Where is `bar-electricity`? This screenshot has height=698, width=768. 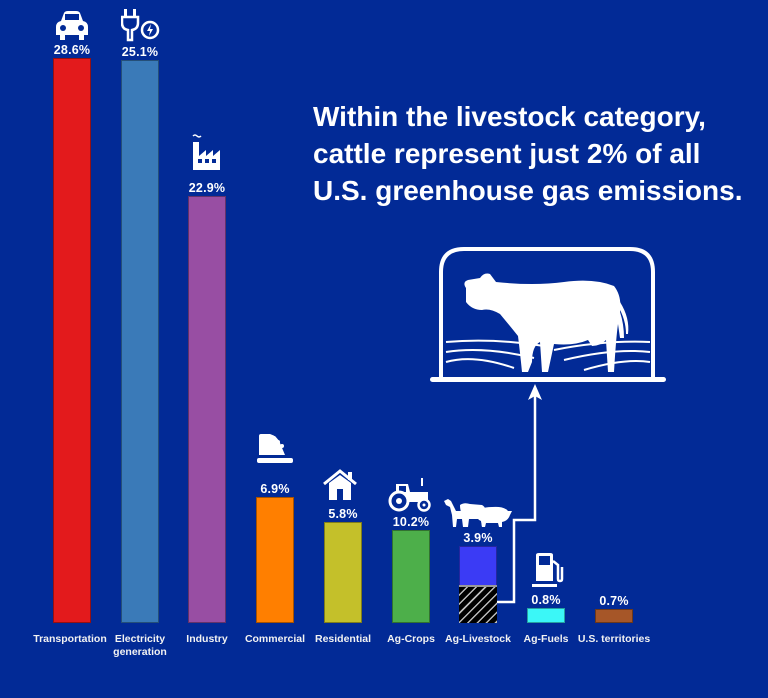
bar-electricity is located at coordinates (140, 341).